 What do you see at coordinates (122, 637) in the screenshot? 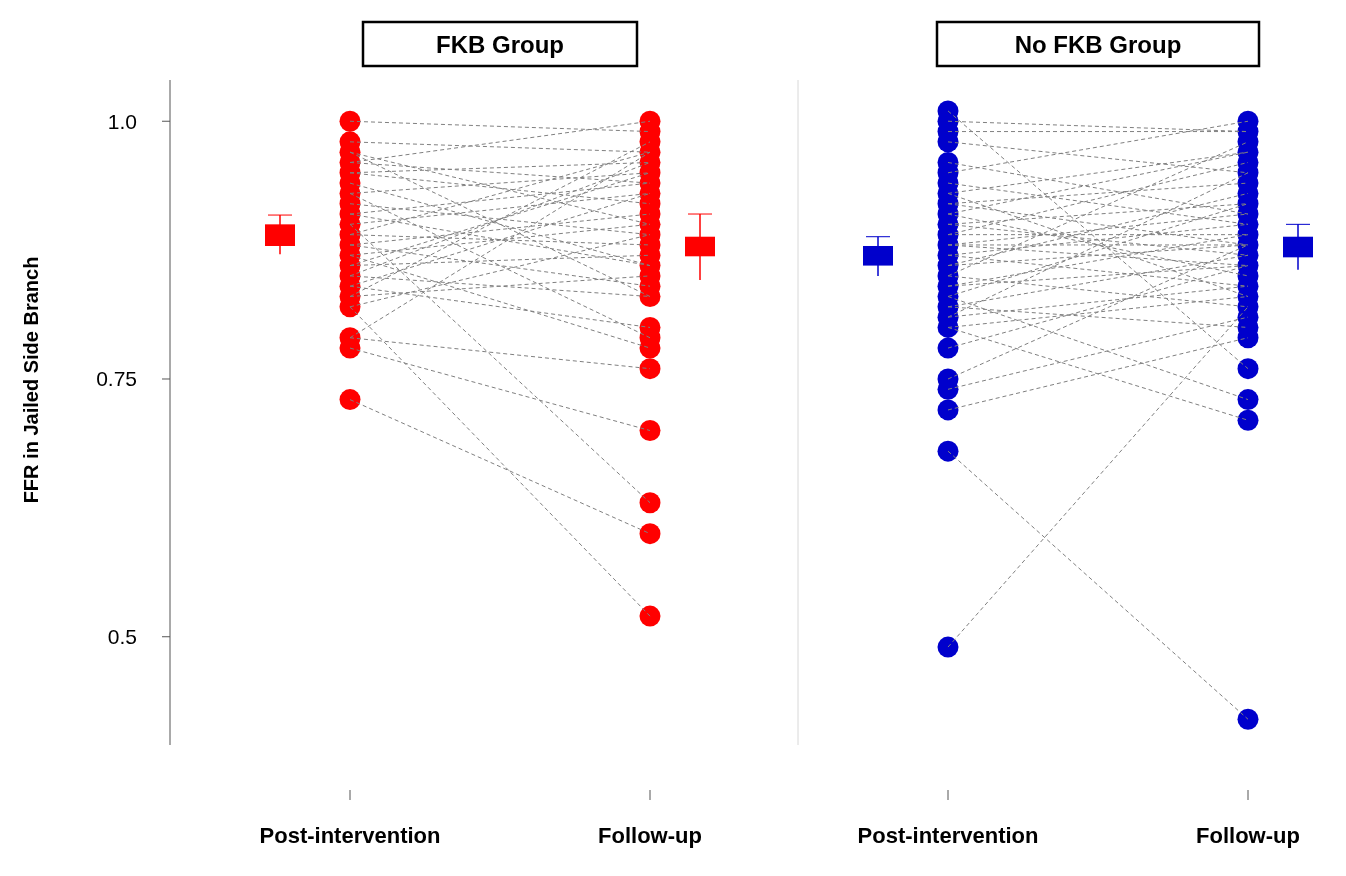
I see `y-tick-label: 0.5` at bounding box center [122, 637].